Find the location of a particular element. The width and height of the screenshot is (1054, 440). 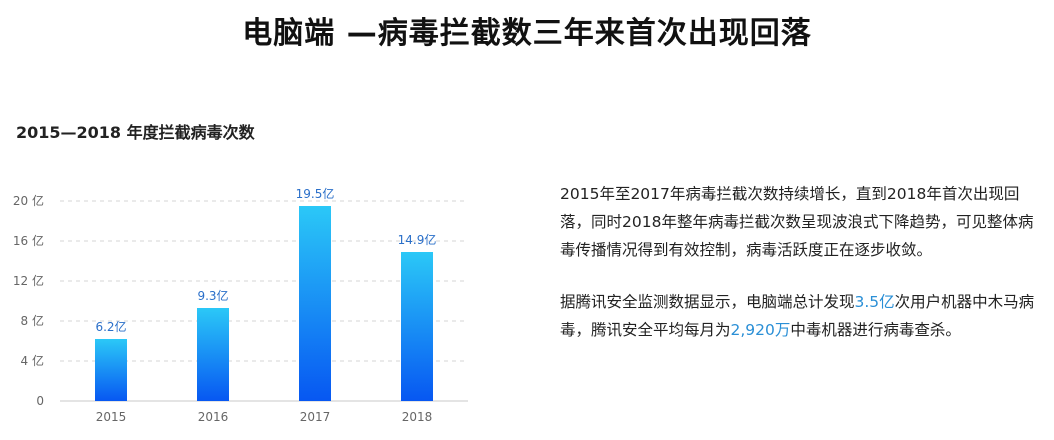

description-text: 中毒机器进行病毒查杀。 is located at coordinates (875, 330).